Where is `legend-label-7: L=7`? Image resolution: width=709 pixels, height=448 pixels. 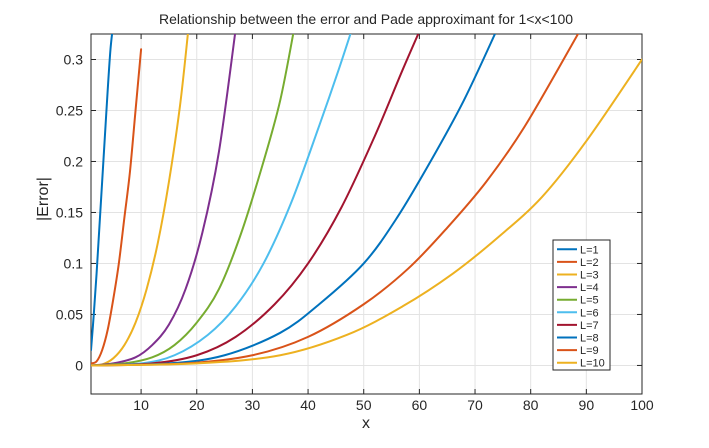
legend-label-7: L=7 is located at coordinates (589, 326).